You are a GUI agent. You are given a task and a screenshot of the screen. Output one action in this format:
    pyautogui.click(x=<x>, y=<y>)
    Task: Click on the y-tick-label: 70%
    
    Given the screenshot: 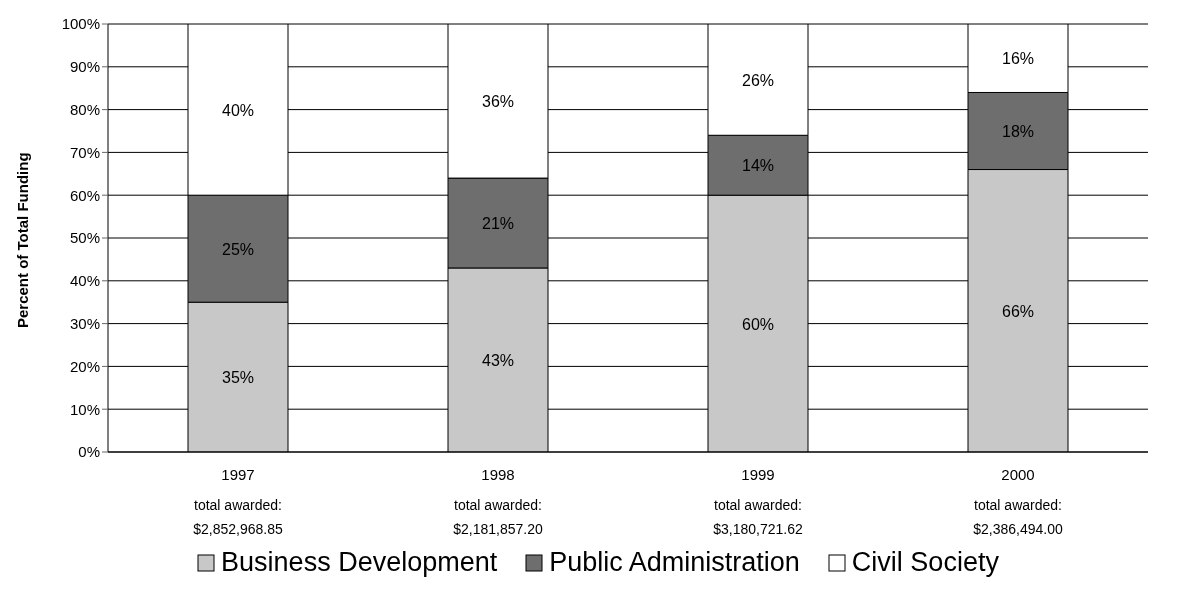 What is the action you would take?
    pyautogui.click(x=84, y=152)
    